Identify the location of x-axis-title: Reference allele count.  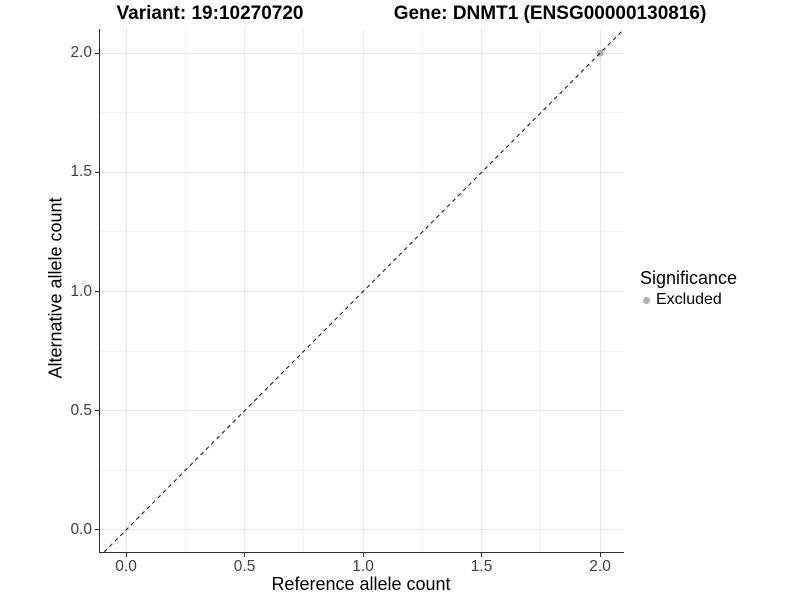
(361, 584).